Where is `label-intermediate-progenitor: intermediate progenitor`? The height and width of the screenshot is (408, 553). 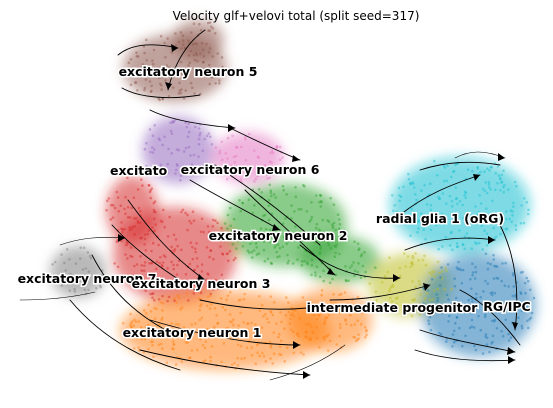
label-intermediate-progenitor: intermediate progenitor is located at coordinates (393, 307).